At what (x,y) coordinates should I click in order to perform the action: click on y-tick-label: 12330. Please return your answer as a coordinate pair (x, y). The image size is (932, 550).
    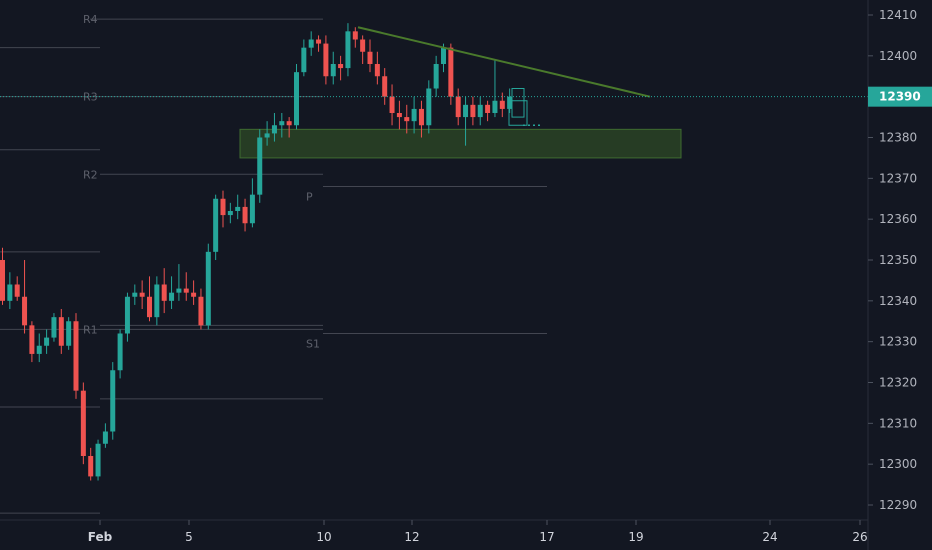
    Looking at the image, I should click on (898, 342).